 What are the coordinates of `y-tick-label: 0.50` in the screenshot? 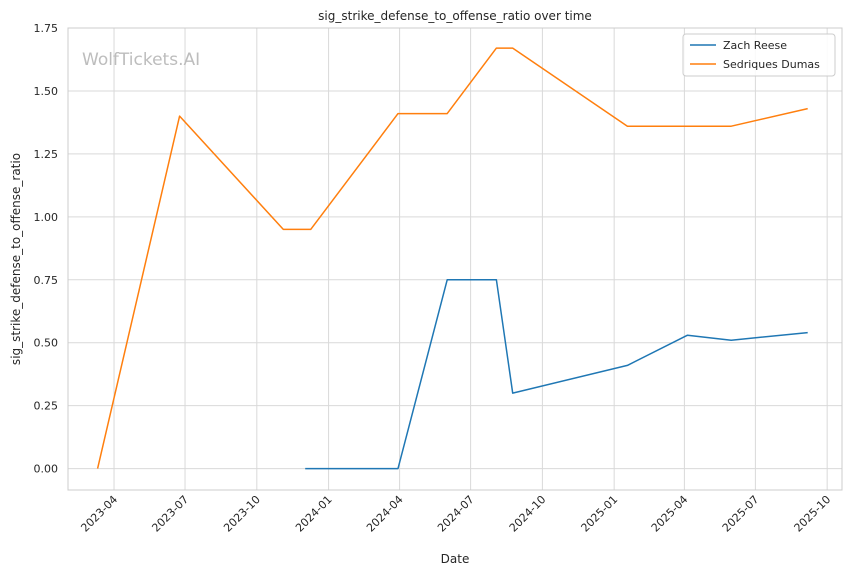 It's located at (46, 343).